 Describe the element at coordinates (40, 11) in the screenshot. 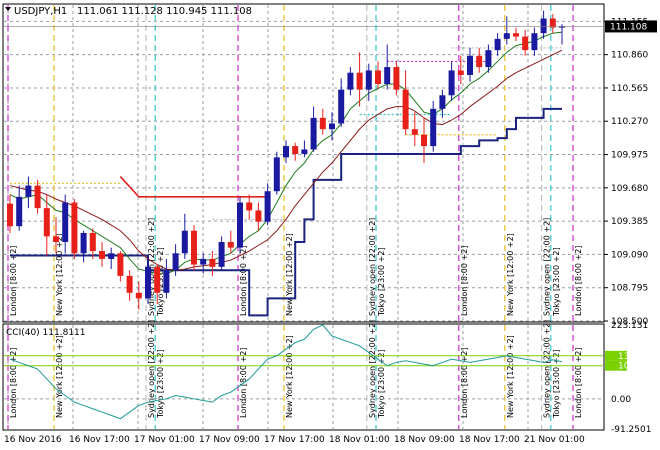

I see `symbol-label: USDJPY,H1` at that location.